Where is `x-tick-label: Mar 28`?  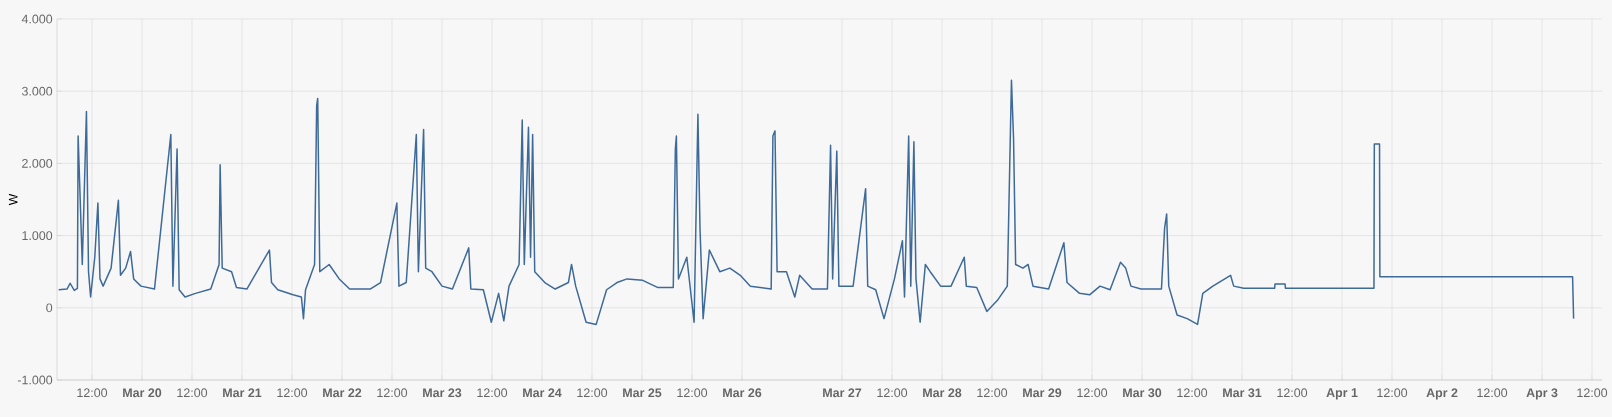
x-tick-label: Mar 28 is located at coordinates (942, 393).